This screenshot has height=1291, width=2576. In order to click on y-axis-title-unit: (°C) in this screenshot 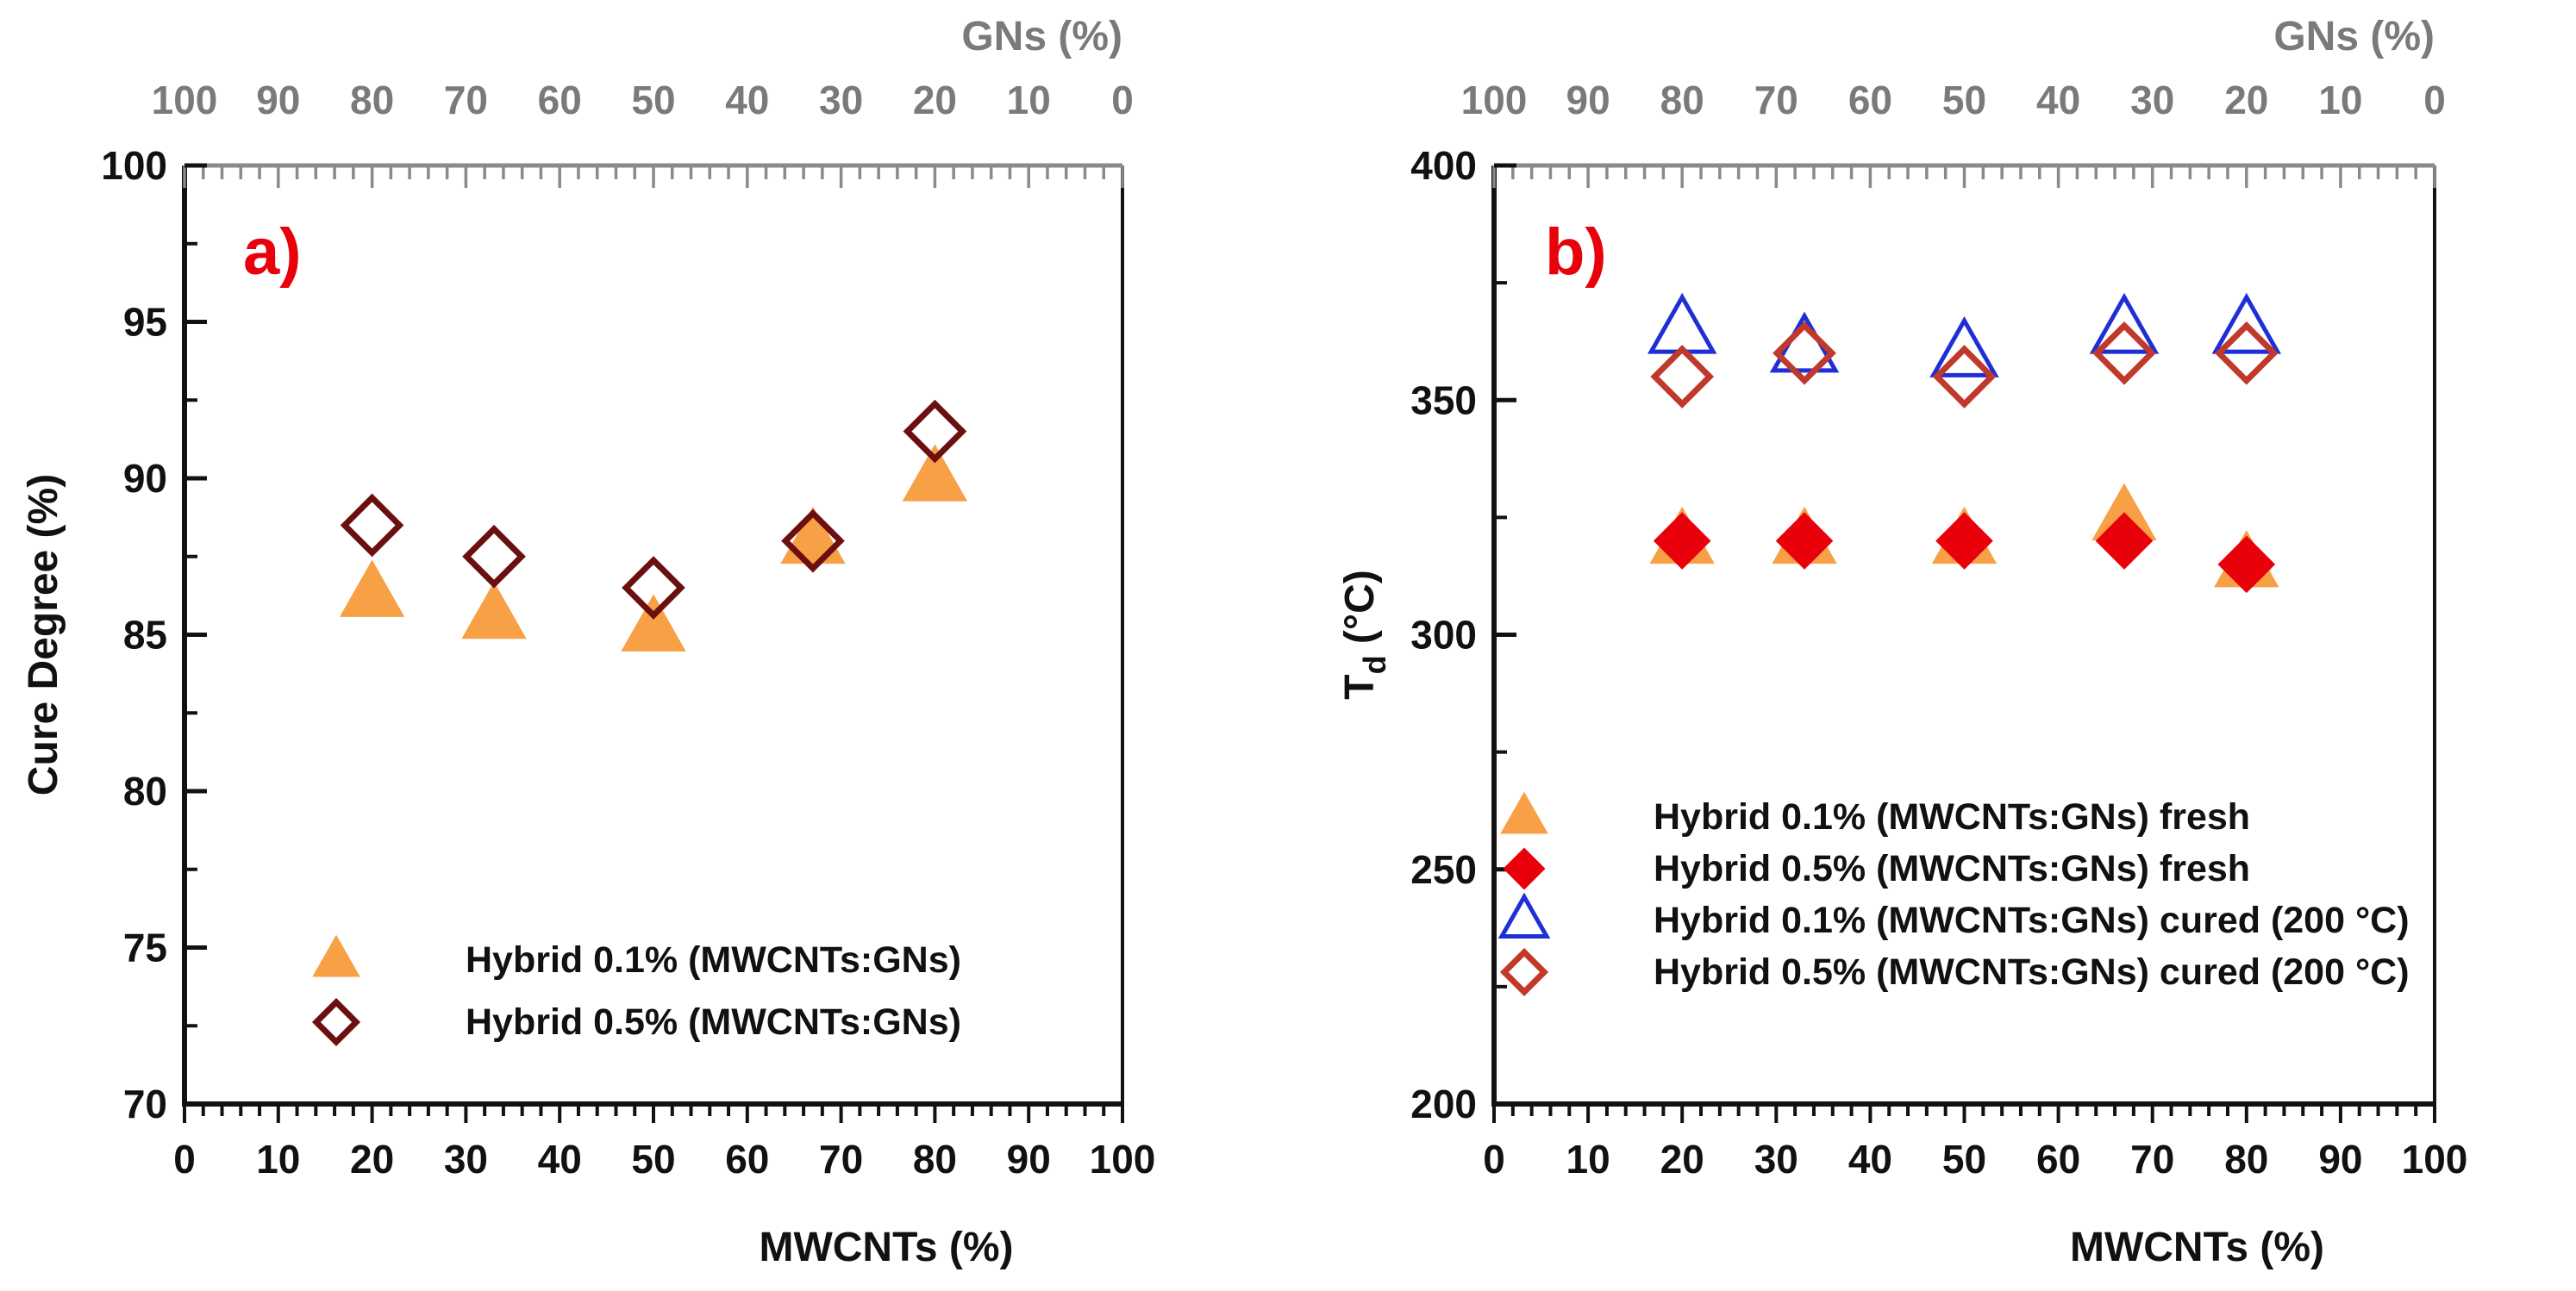, I will do `click(1360, 612)`.